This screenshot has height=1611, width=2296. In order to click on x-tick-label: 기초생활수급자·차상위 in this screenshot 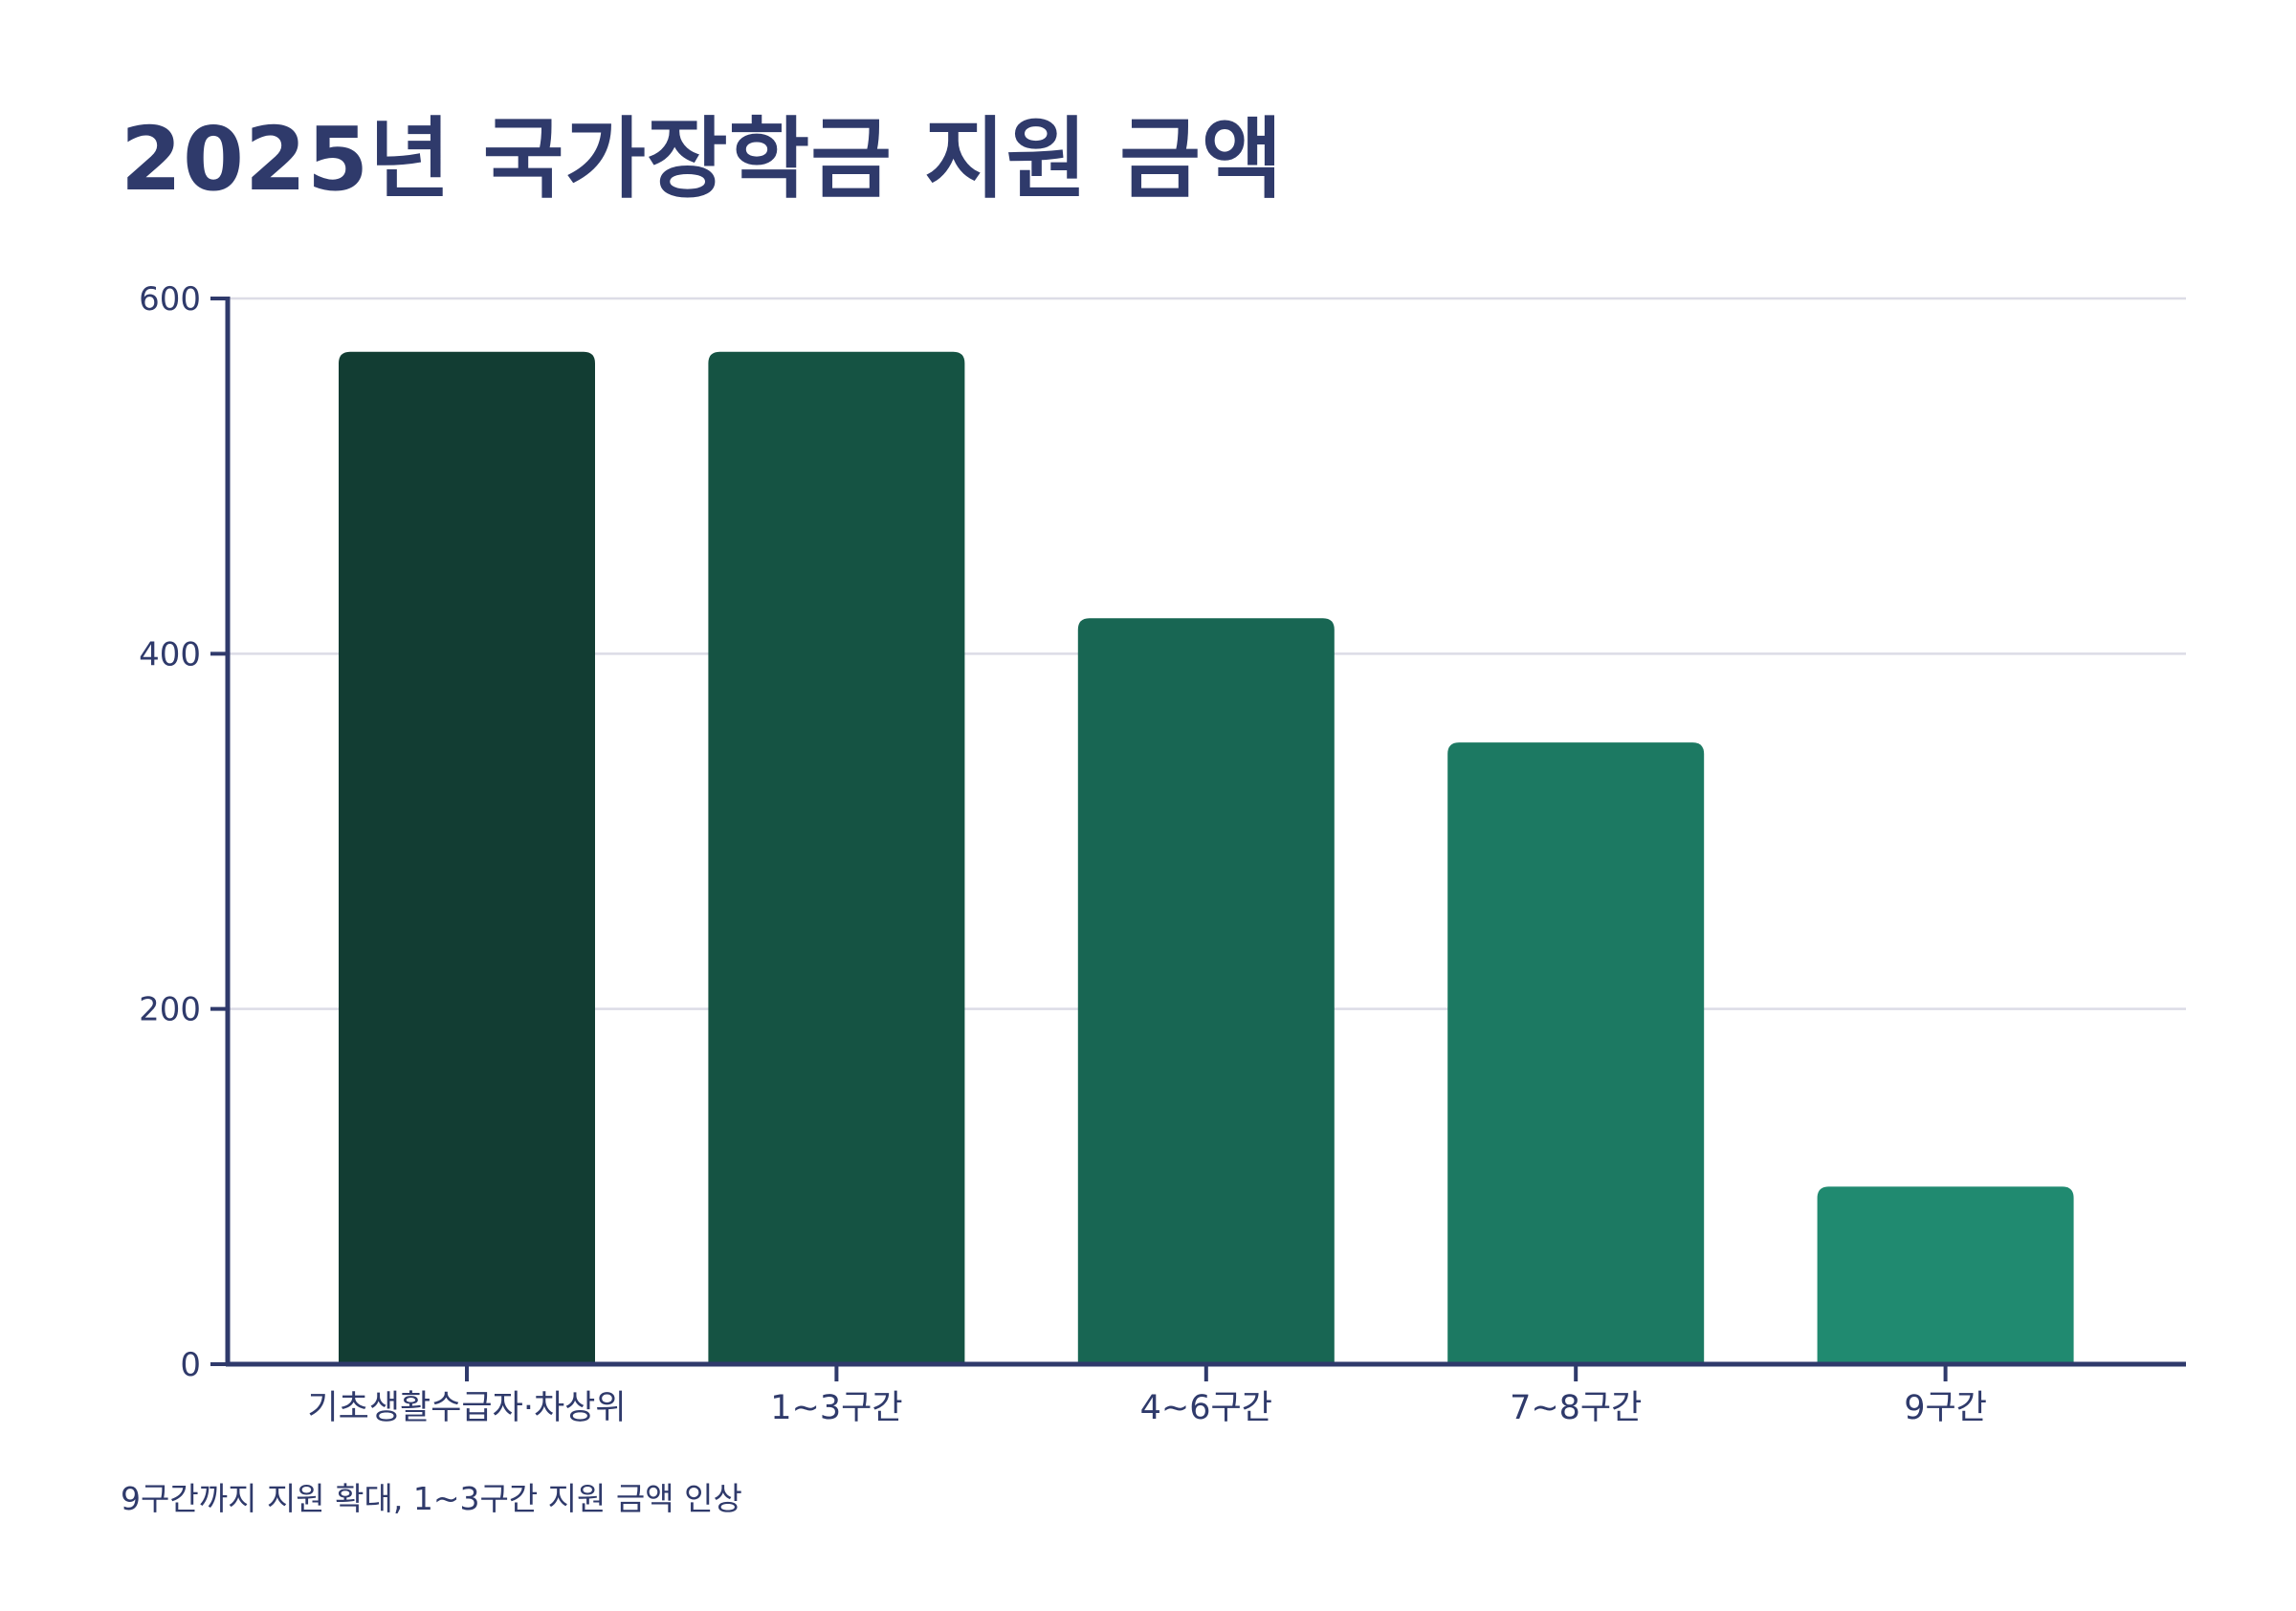, I will do `click(467, 1408)`.